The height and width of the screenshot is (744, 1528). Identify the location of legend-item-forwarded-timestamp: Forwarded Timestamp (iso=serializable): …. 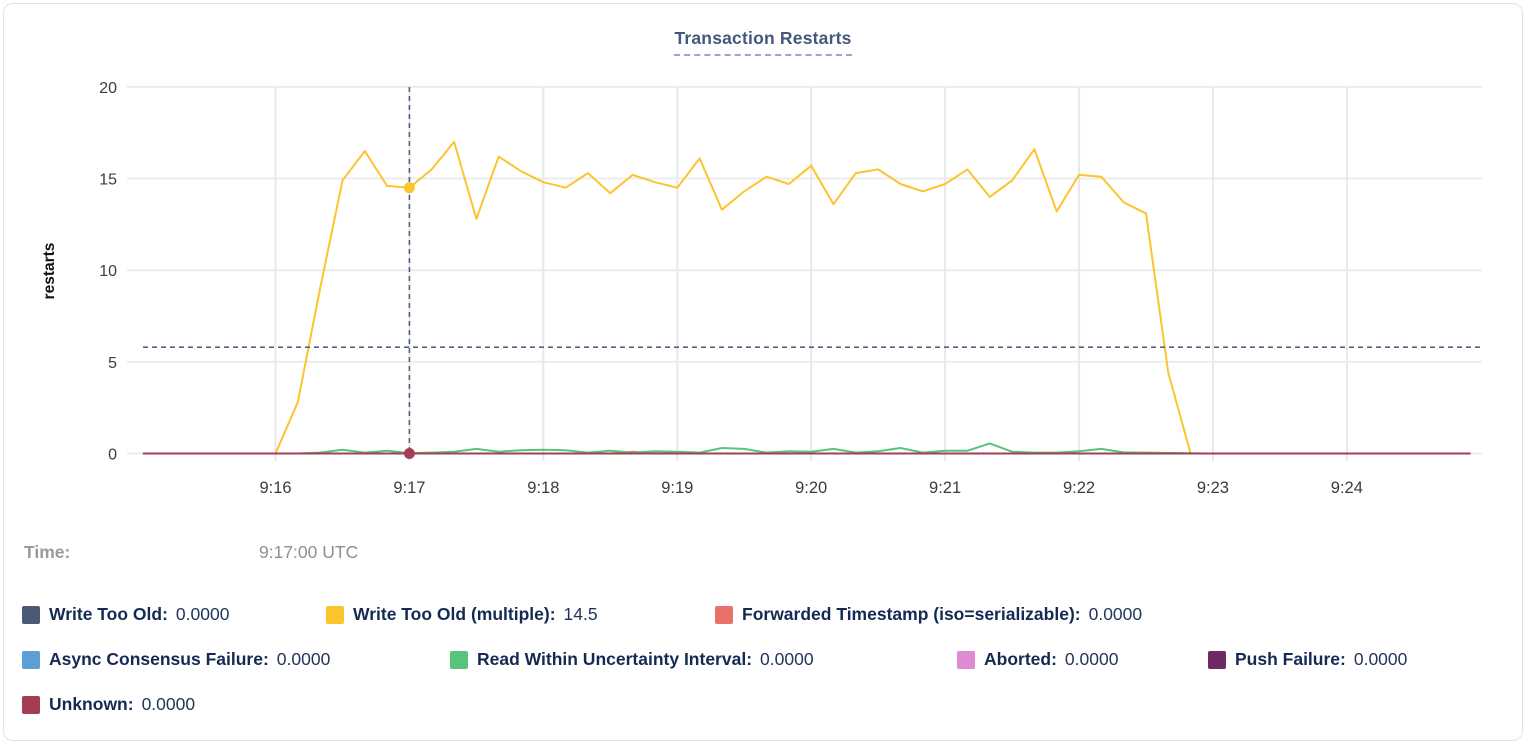
(928, 614).